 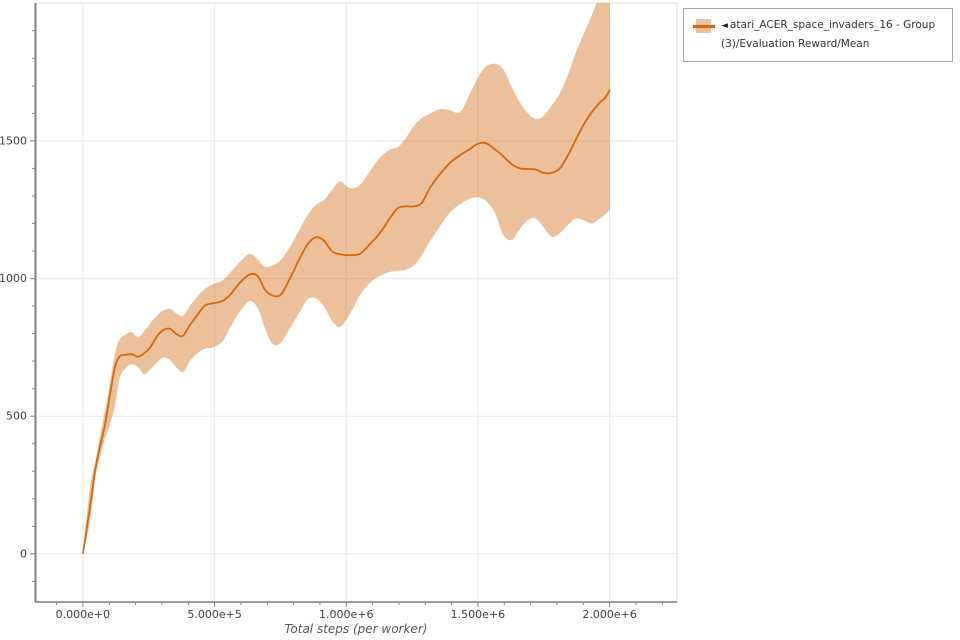 What do you see at coordinates (83, 614) in the screenshot?
I see `x-tick-label: 0.000e+0` at bounding box center [83, 614].